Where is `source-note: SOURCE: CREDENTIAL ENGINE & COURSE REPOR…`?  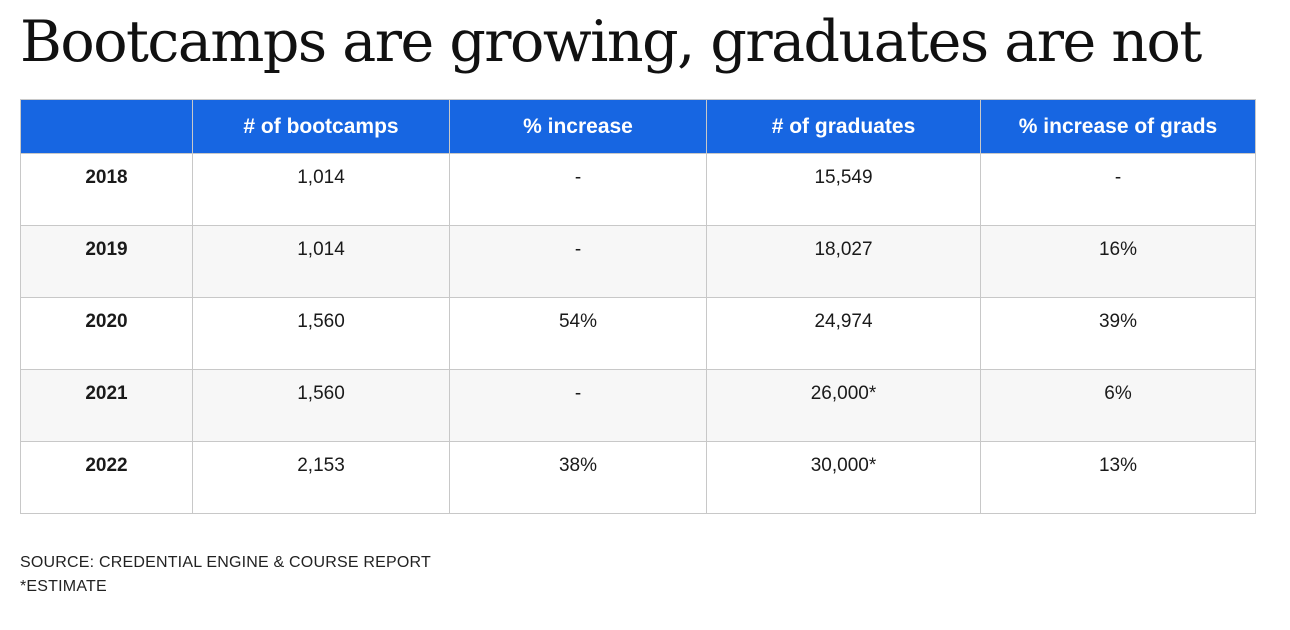
source-note: SOURCE: CREDENTIAL ENGINE & COURSE REPOR… is located at coordinates (225, 562).